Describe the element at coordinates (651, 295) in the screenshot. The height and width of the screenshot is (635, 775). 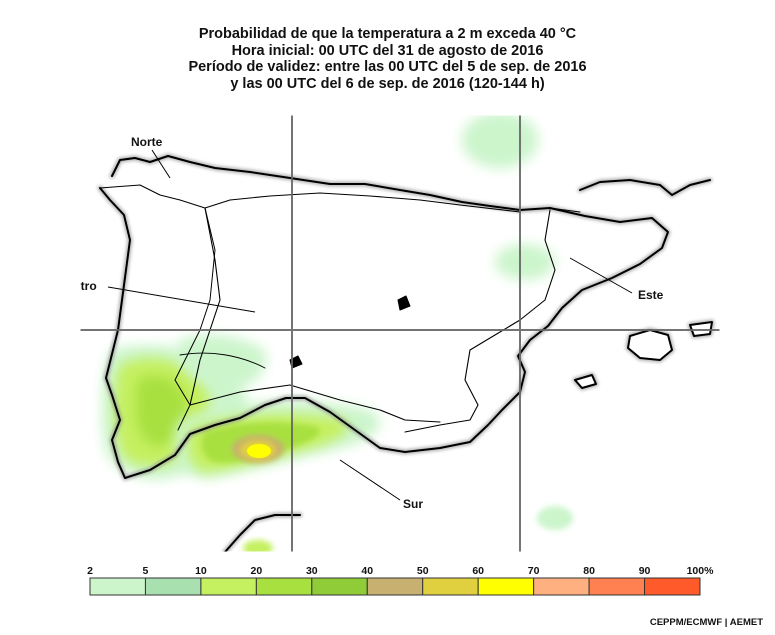
I see `label-este: Este` at that location.